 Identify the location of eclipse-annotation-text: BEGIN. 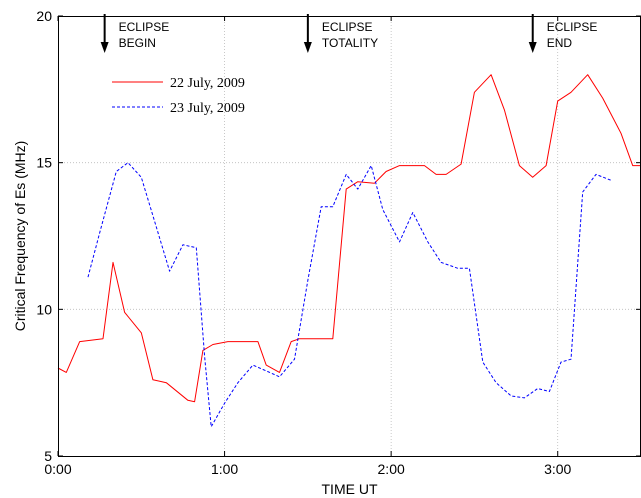
(137, 43).